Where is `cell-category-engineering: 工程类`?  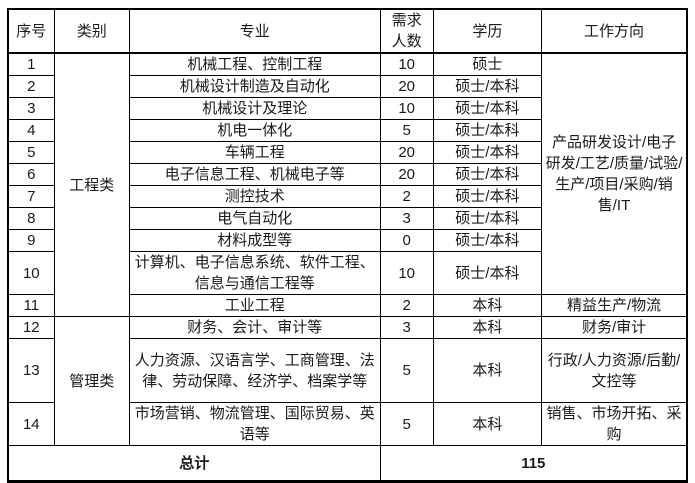 cell-category-engineering: 工程类 is located at coordinates (91, 184).